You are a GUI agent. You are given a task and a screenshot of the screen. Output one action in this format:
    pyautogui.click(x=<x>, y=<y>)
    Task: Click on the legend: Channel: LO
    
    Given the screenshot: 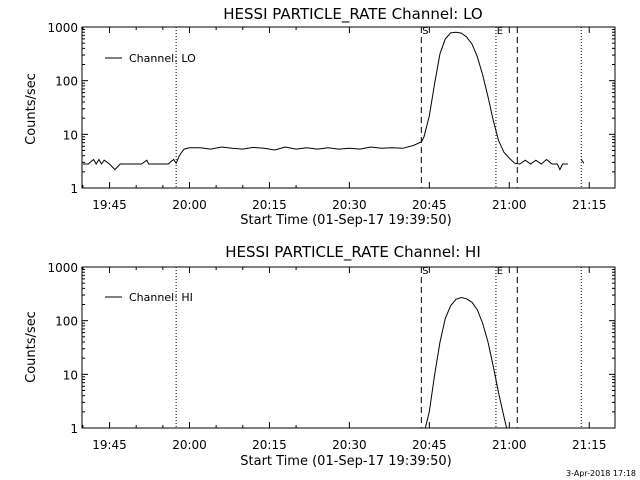 What is the action you would take?
    pyautogui.click(x=150, y=58)
    